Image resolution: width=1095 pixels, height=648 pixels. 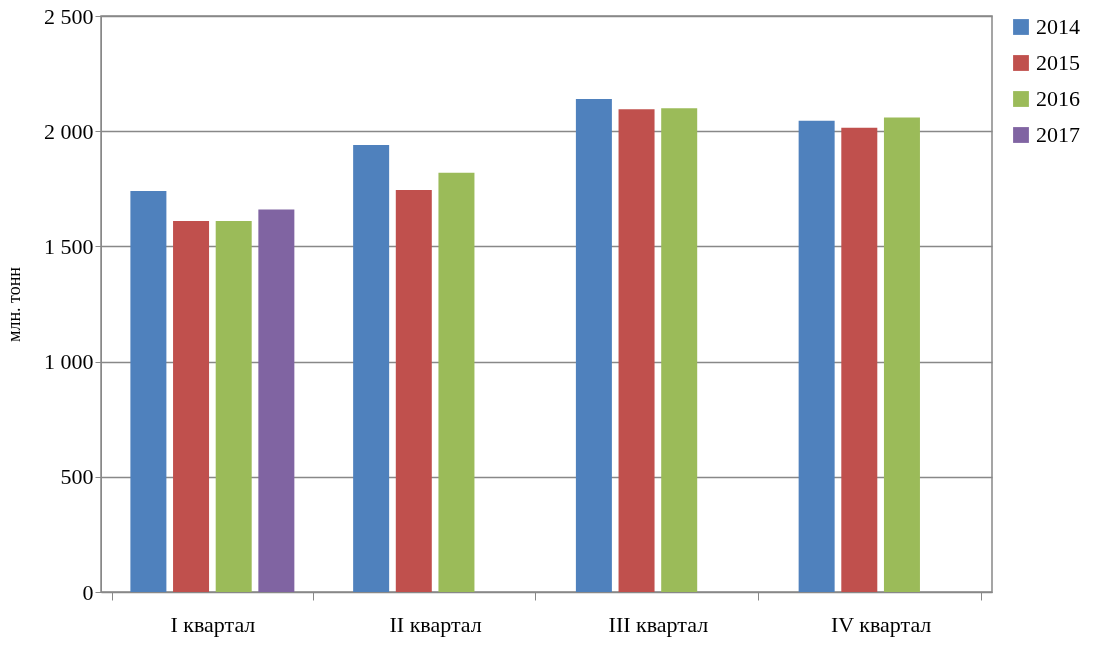 What do you see at coordinates (77, 477) in the screenshot?
I see `y-tick-label: 500` at bounding box center [77, 477].